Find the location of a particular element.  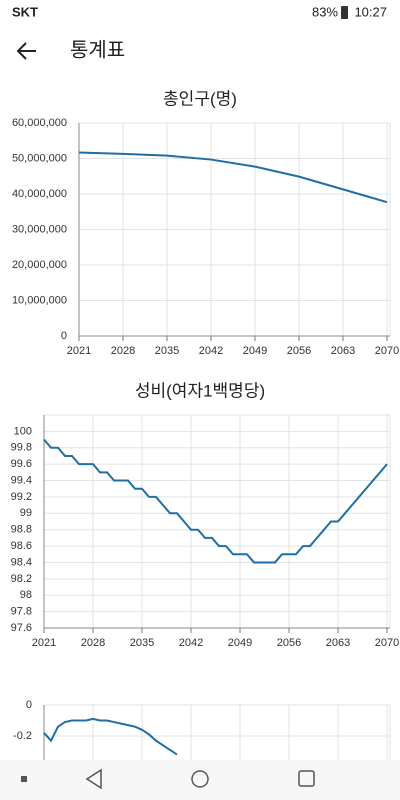

battery-icon is located at coordinates (344, 12).